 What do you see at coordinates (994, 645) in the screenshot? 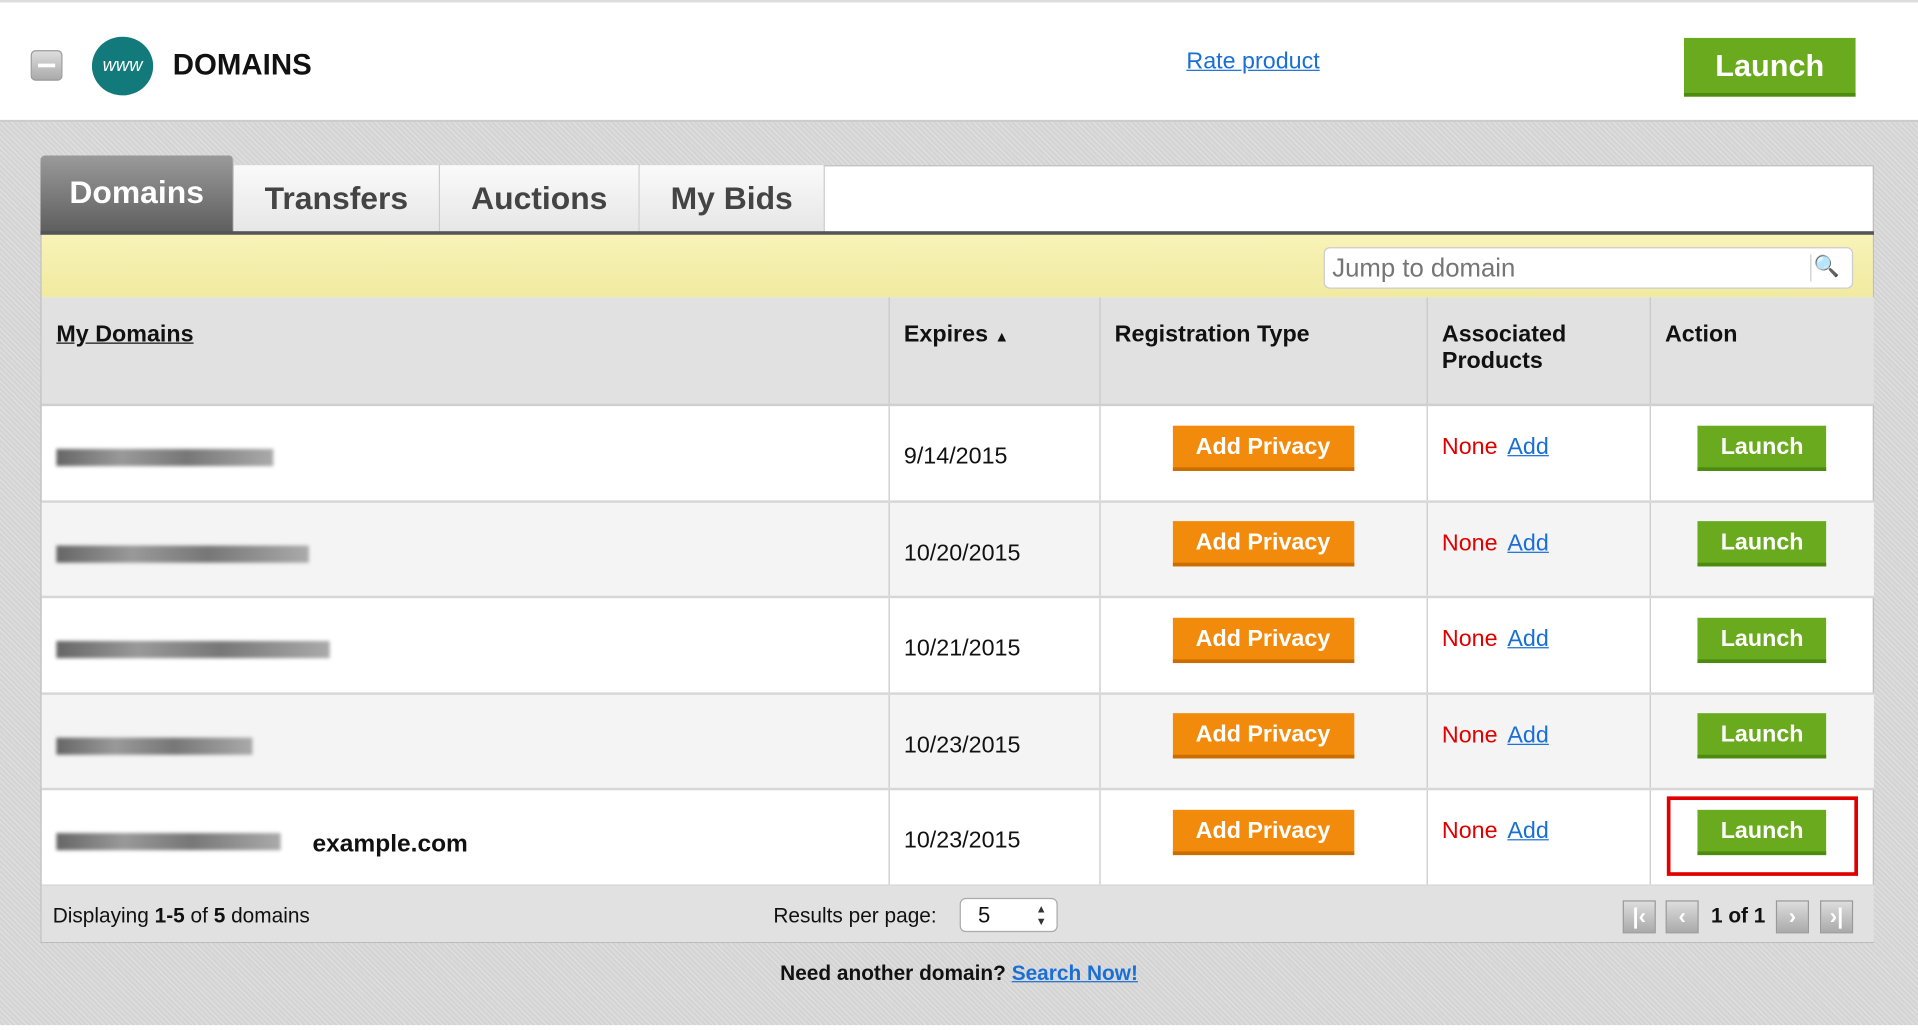
I see `expires-cell: 10/21/2015` at bounding box center [994, 645].